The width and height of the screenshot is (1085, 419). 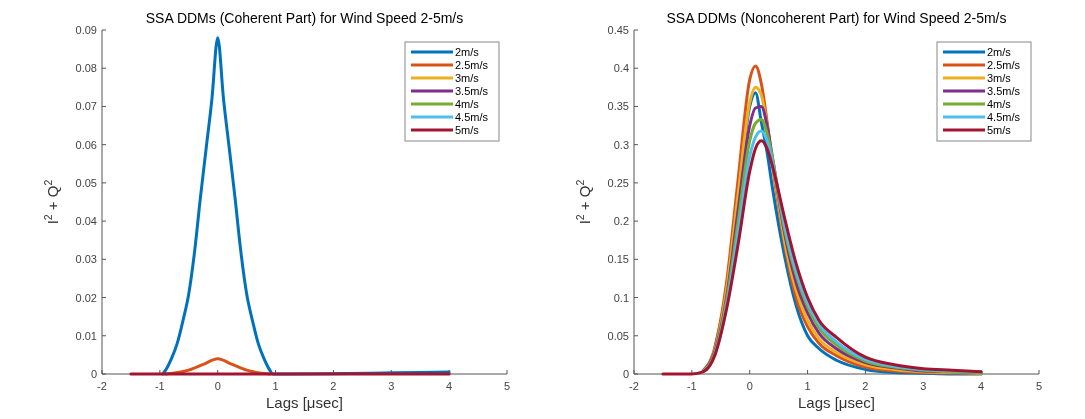 What do you see at coordinates (86, 221) in the screenshot?
I see `y-tick-label: 0.04` at bounding box center [86, 221].